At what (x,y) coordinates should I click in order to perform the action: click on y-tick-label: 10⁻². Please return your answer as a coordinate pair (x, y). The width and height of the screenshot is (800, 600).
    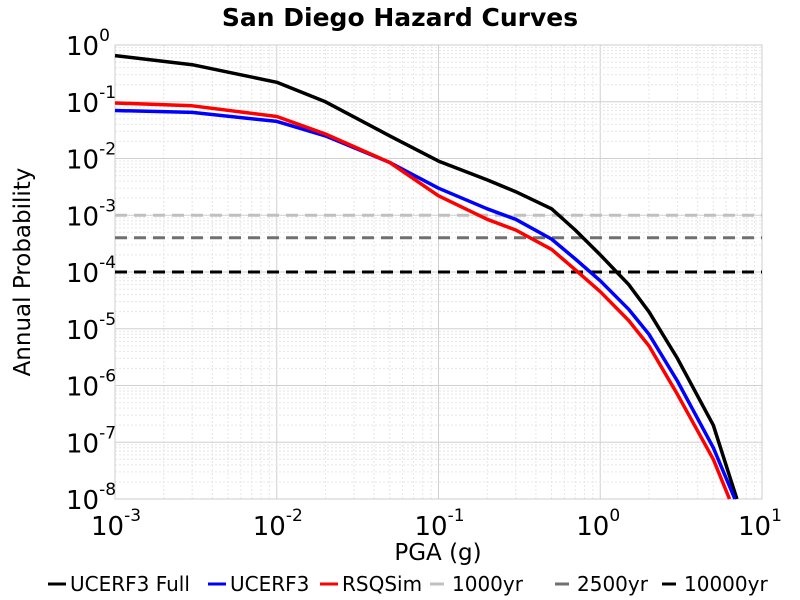
    Looking at the image, I should click on (91, 158).